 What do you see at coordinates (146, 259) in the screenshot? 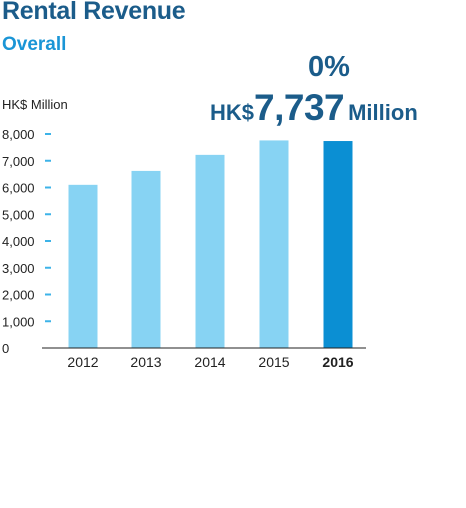
I see `bar-2013` at bounding box center [146, 259].